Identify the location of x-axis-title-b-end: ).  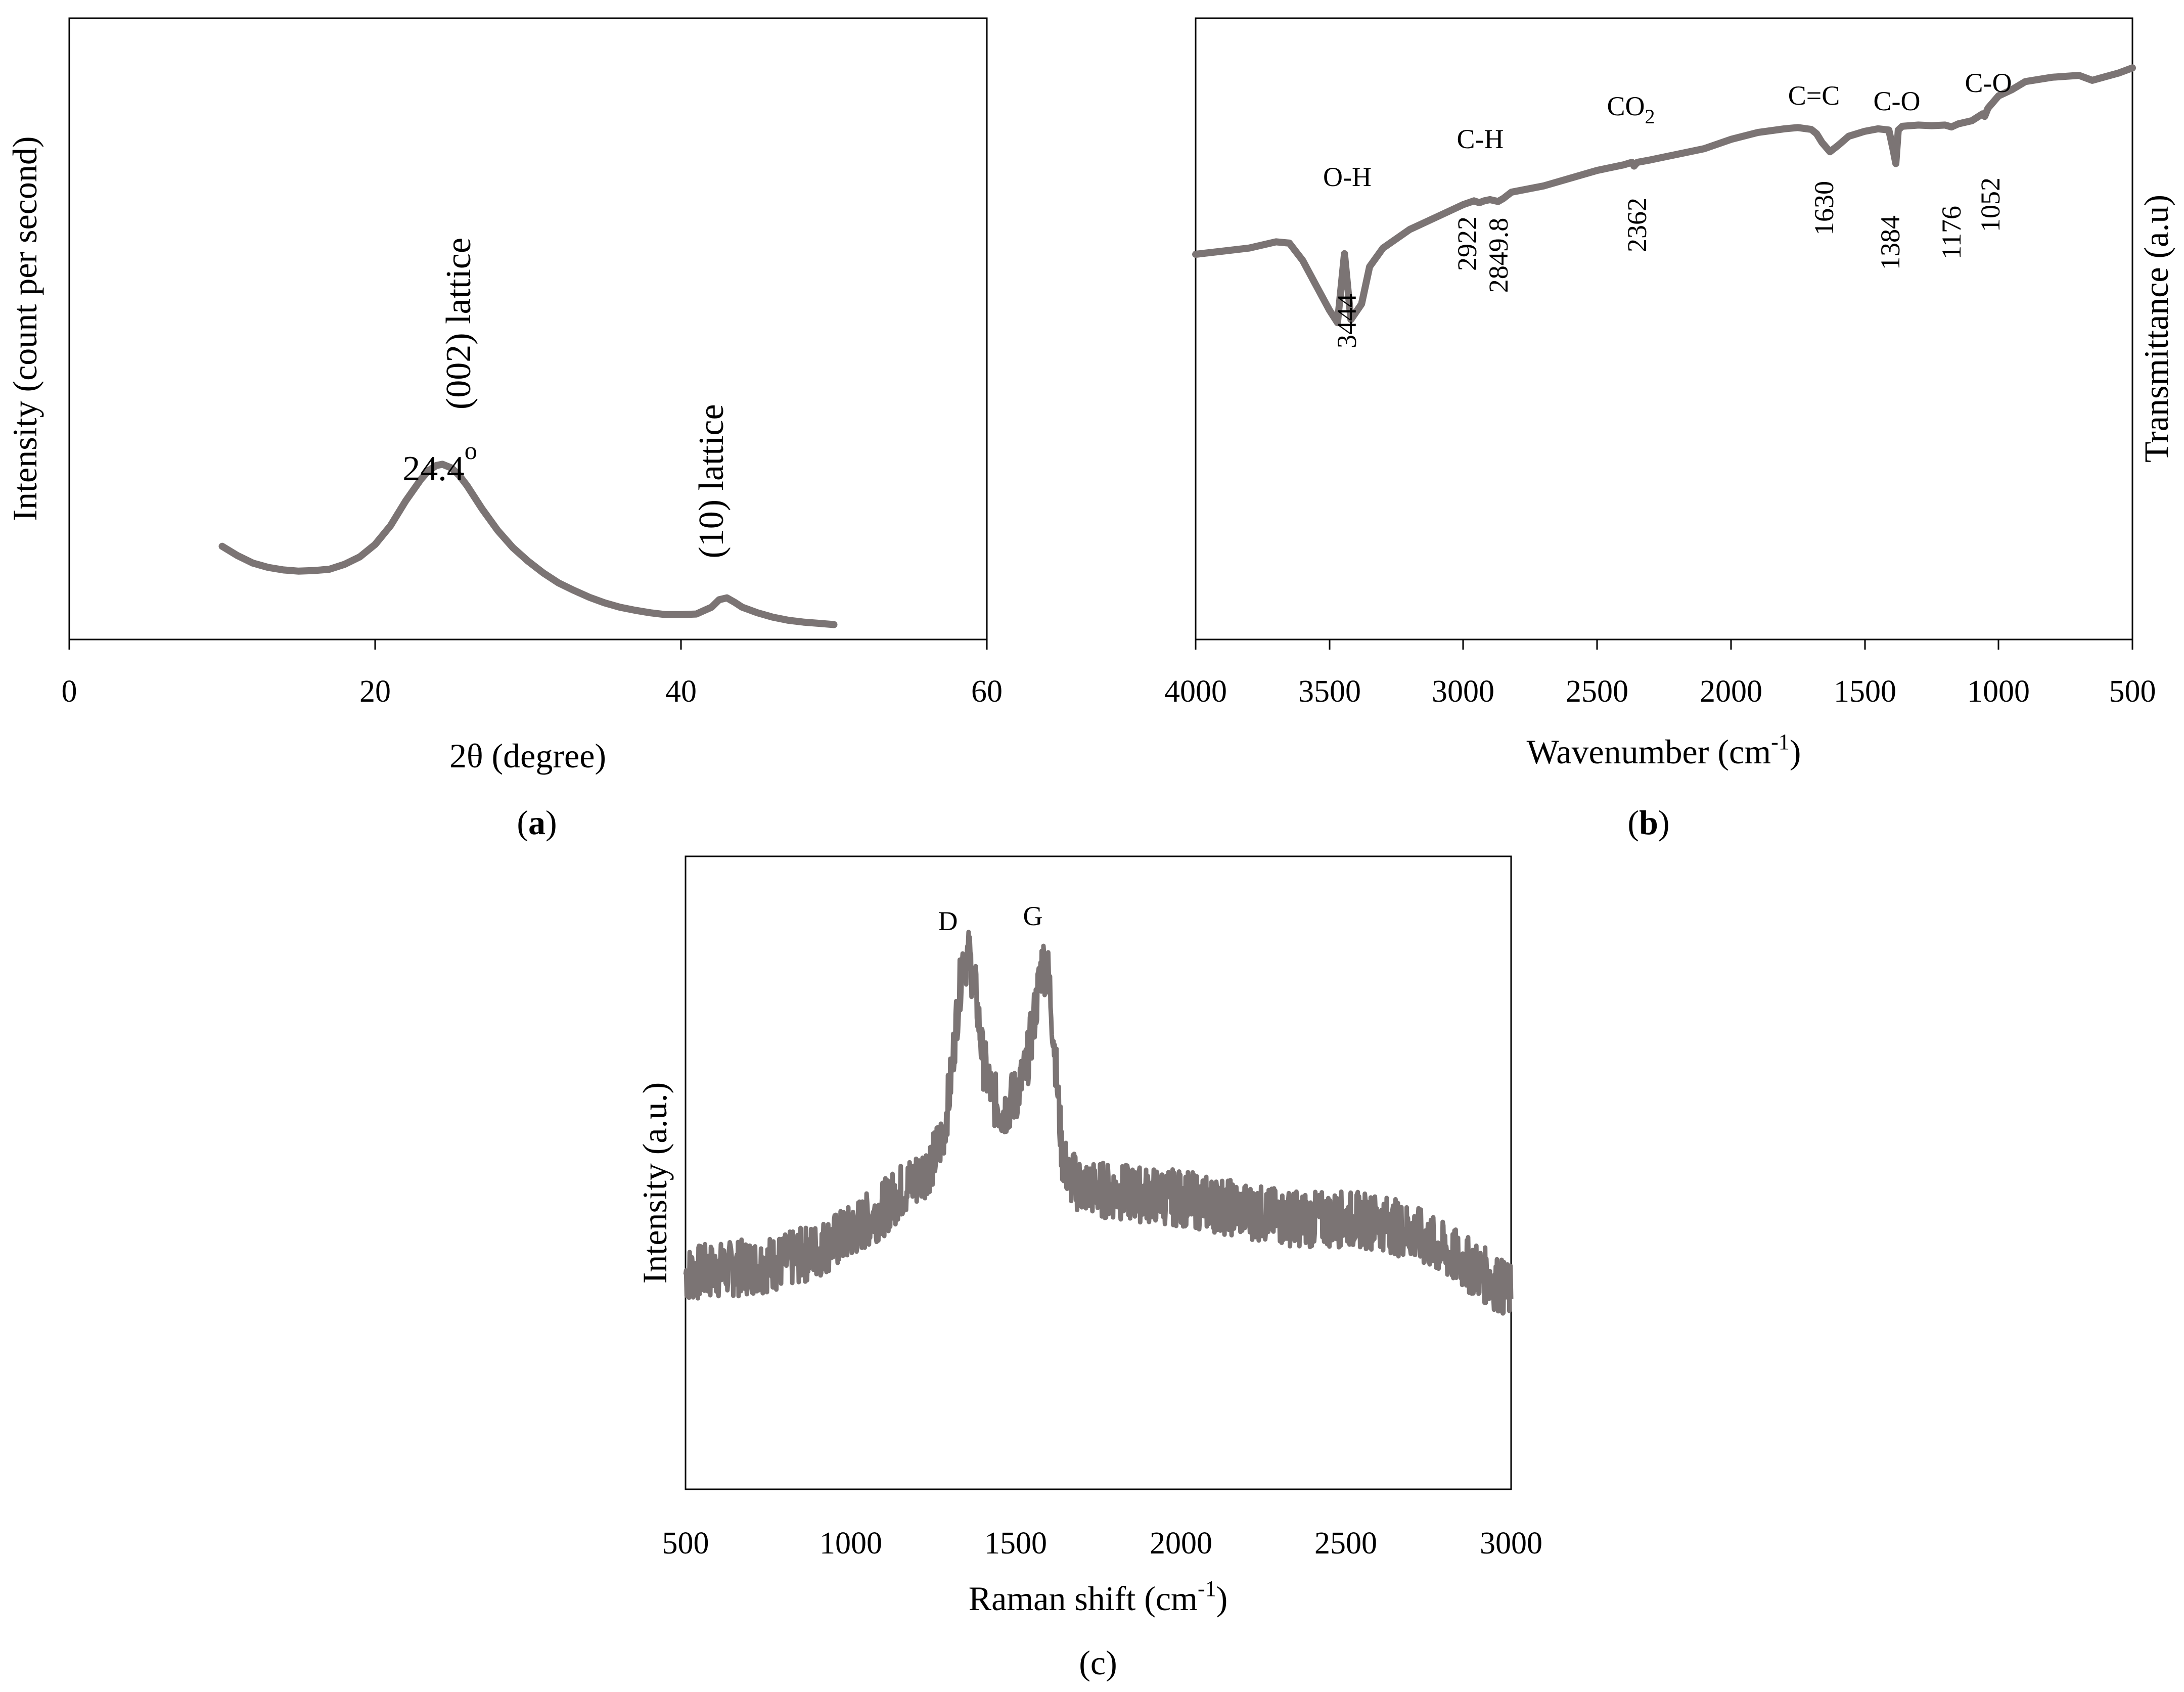
(1795, 752).